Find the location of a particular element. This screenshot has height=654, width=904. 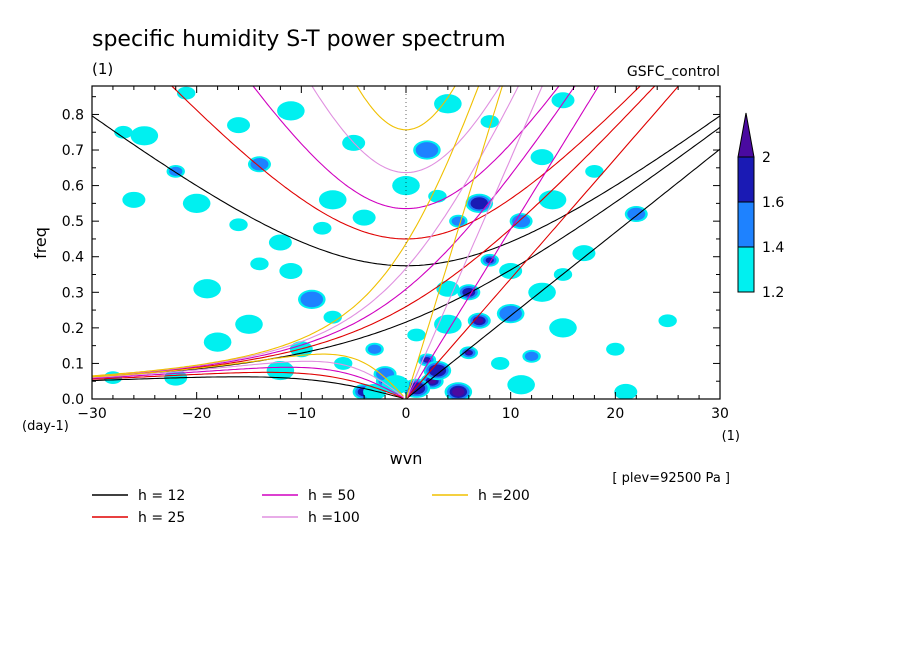

x-tick-label: 30 is located at coordinates (720, 414).